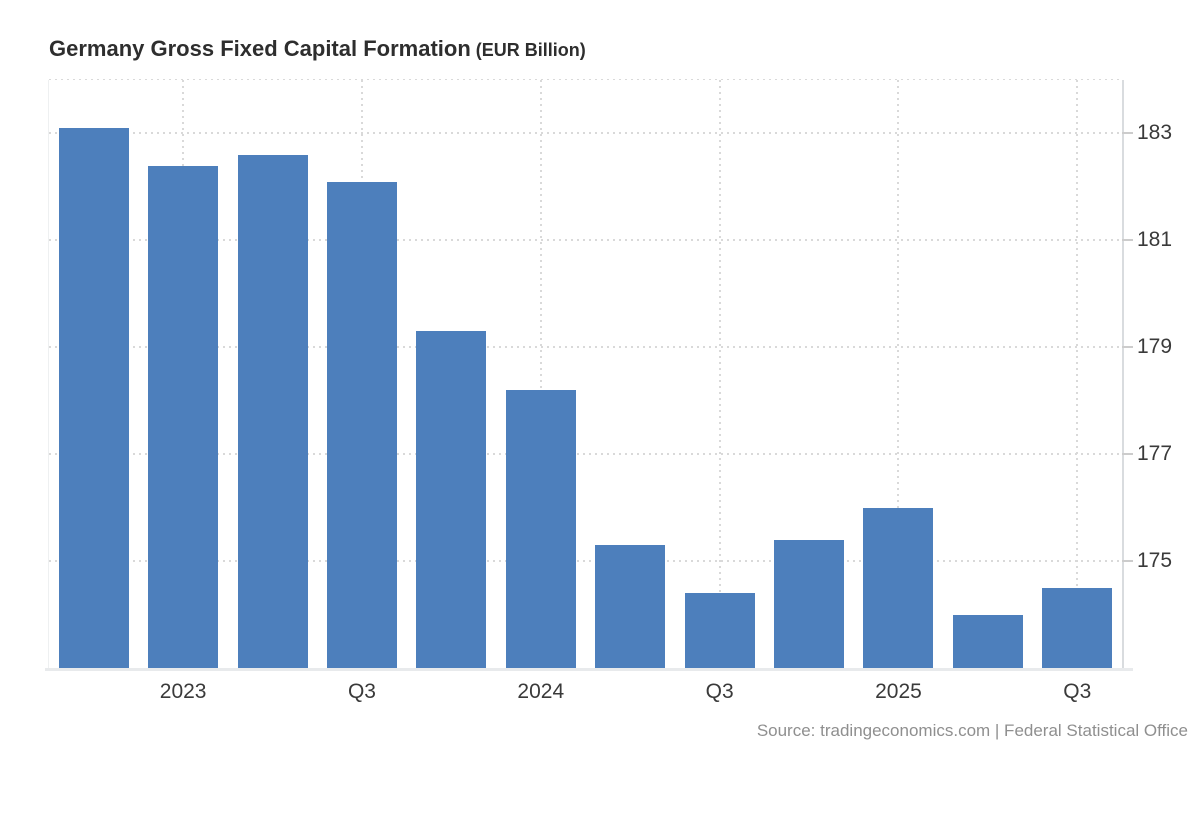  What do you see at coordinates (1155, 561) in the screenshot?
I see `y-axis-label: 175` at bounding box center [1155, 561].